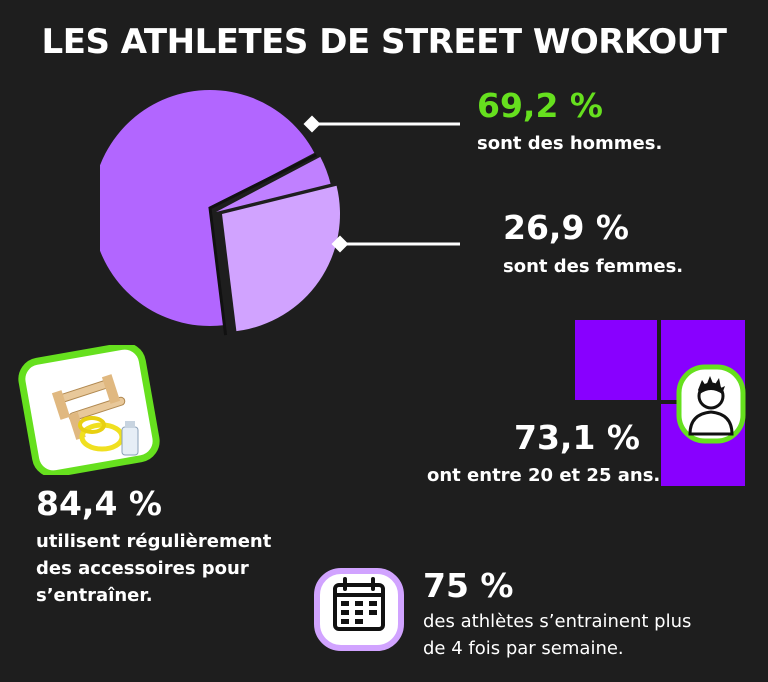  Describe the element at coordinates (523, 648) in the screenshot. I see `training-label-line2: de 4 fois par semaine.` at that location.